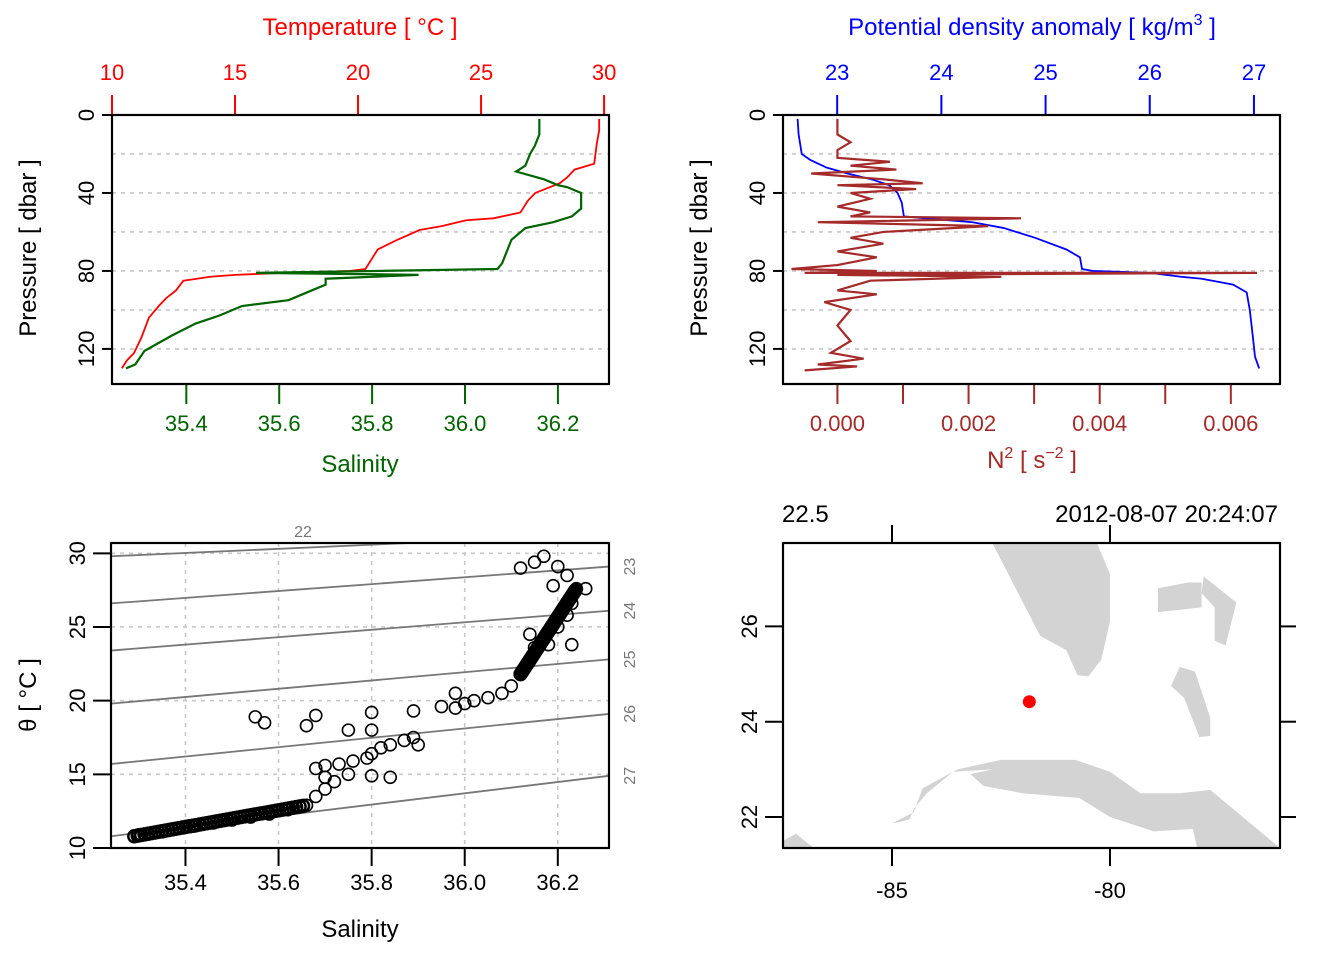 This screenshot has height=960, width=1344. Describe the element at coordinates (1032, 459) in the screenshot. I see `n2-axis-label: N2 [ s−2 ]` at that location.